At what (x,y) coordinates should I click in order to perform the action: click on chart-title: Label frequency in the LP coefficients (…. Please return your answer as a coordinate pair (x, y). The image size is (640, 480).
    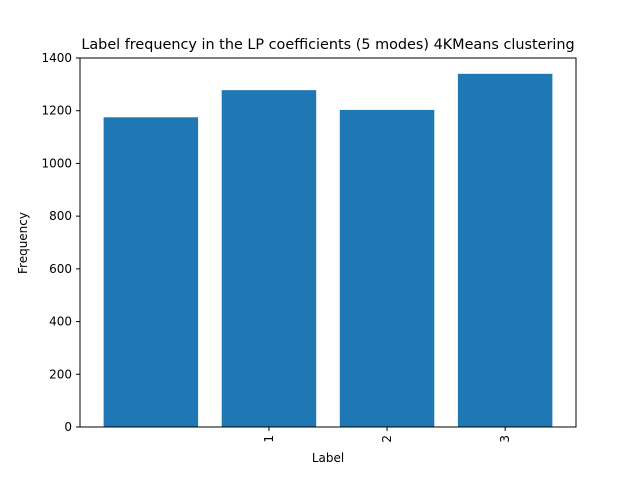
    Looking at the image, I should click on (327, 45).